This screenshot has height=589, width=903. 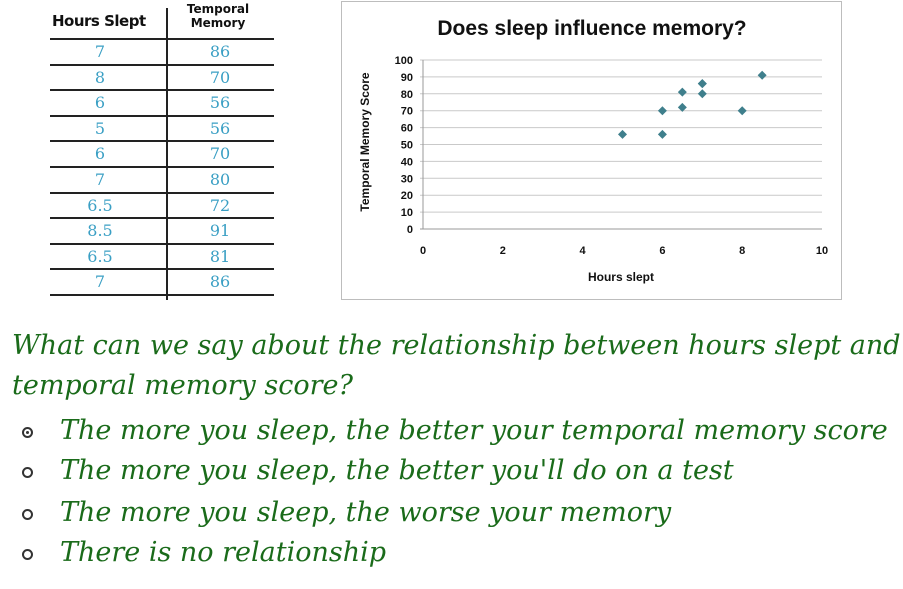 What do you see at coordinates (100, 128) in the screenshot?
I see `cell-hours: 5` at bounding box center [100, 128].